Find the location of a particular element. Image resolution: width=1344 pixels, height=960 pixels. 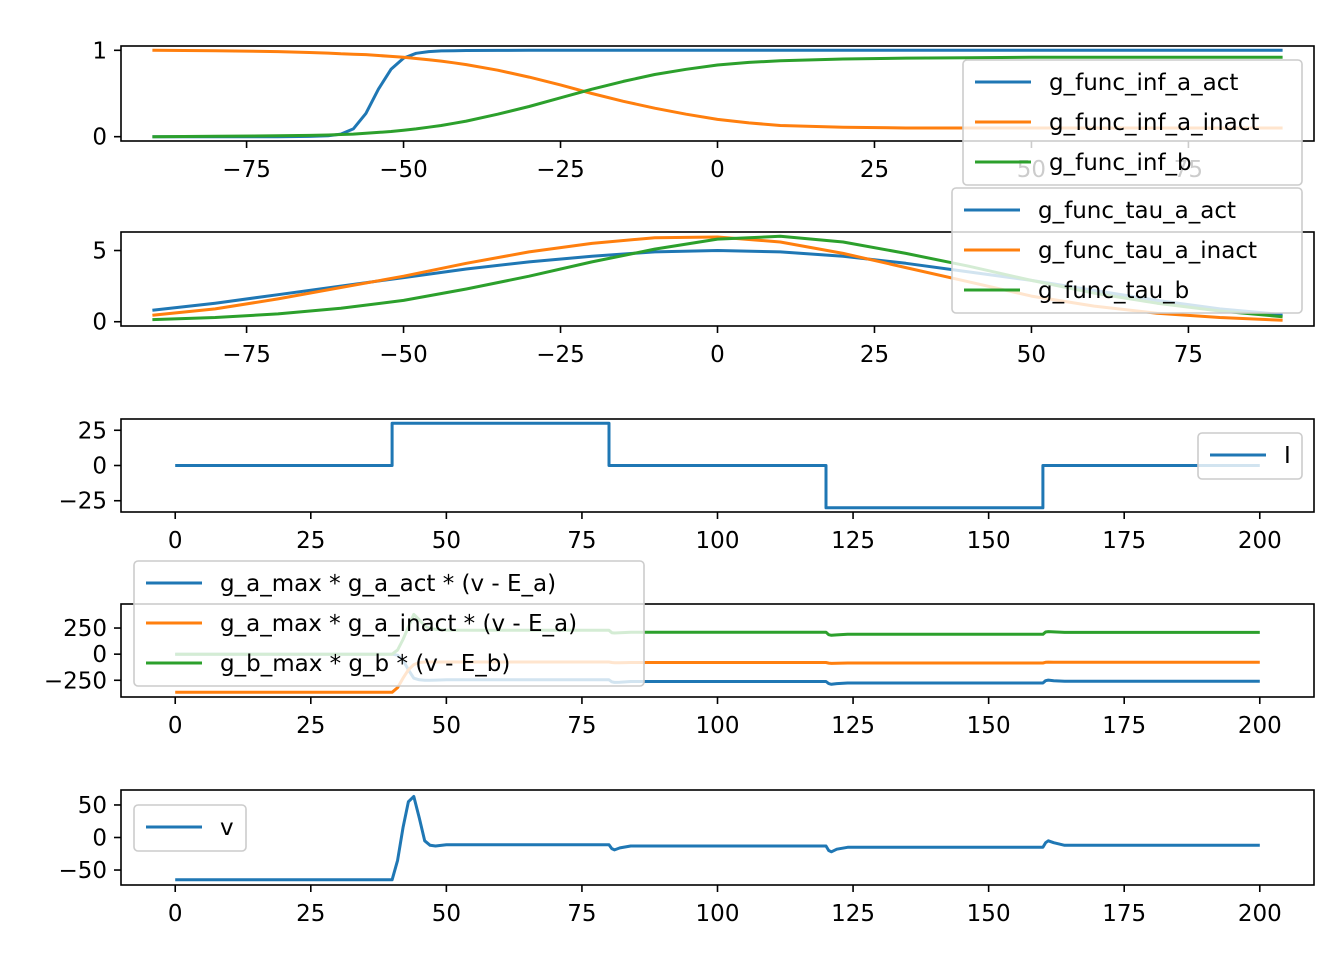

legend-label: g_func_tau_a_act is located at coordinates (1137, 211).